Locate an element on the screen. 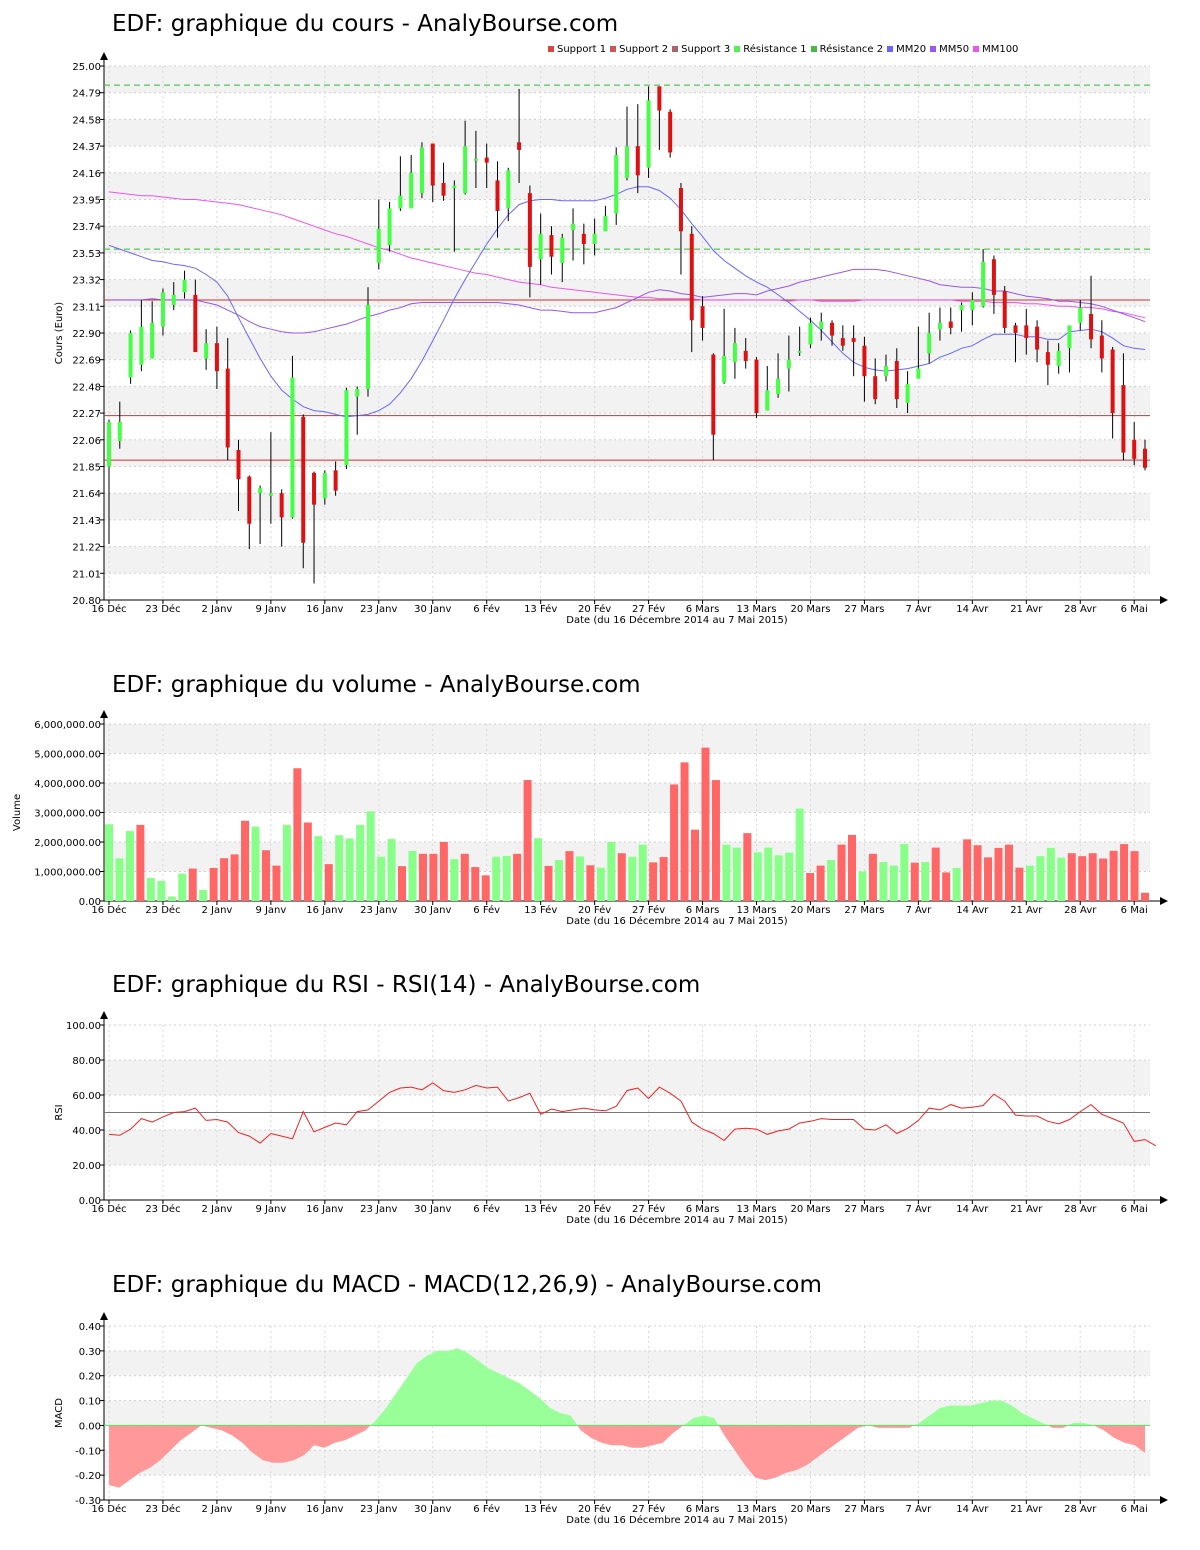 This screenshot has height=1550, width=1200. macd-ytick-label: -0.30 is located at coordinates (88, 1501).